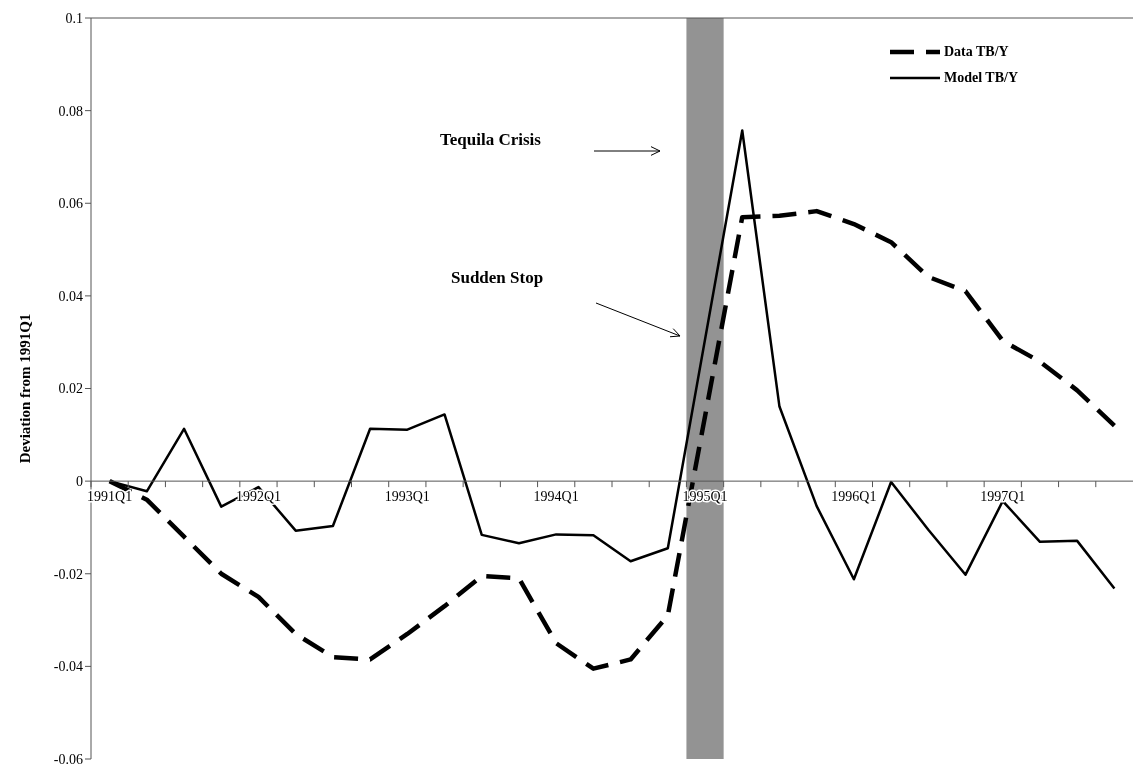 The height and width of the screenshot is (768, 1140). Describe the element at coordinates (110, 497) in the screenshot. I see `x-tick-label: 1991Q1` at that location.